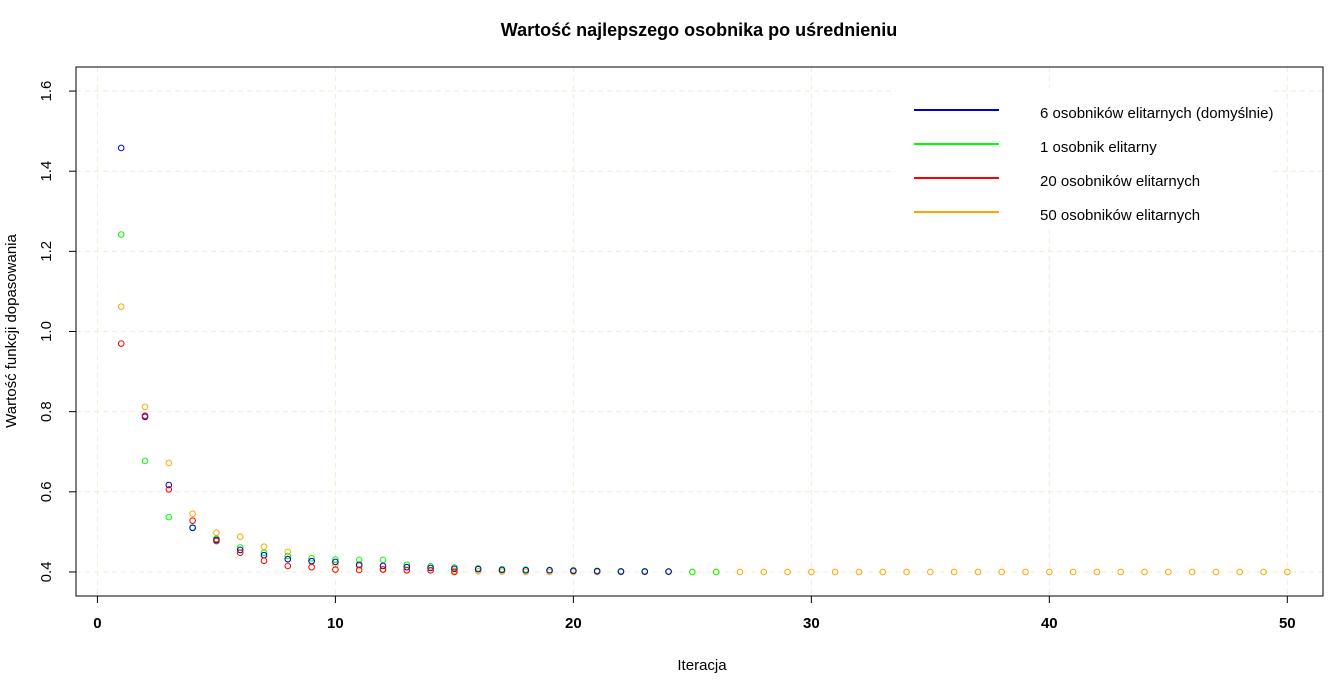  What do you see at coordinates (694, 613) in the screenshot?
I see `x-axis: 0 10 20 30 40 50` at bounding box center [694, 613].